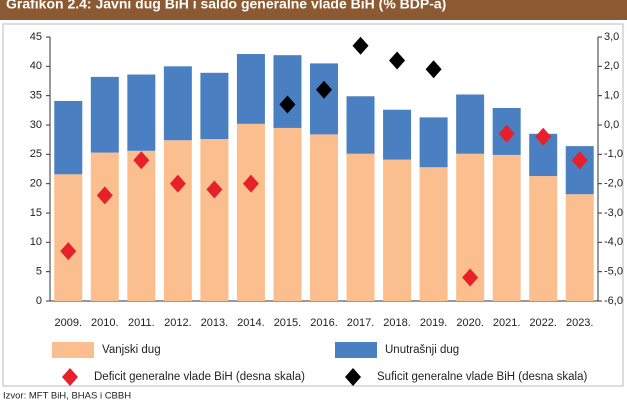  What do you see at coordinates (36, 96) in the screenshot?
I see `y-tick-label: 35` at bounding box center [36, 96].